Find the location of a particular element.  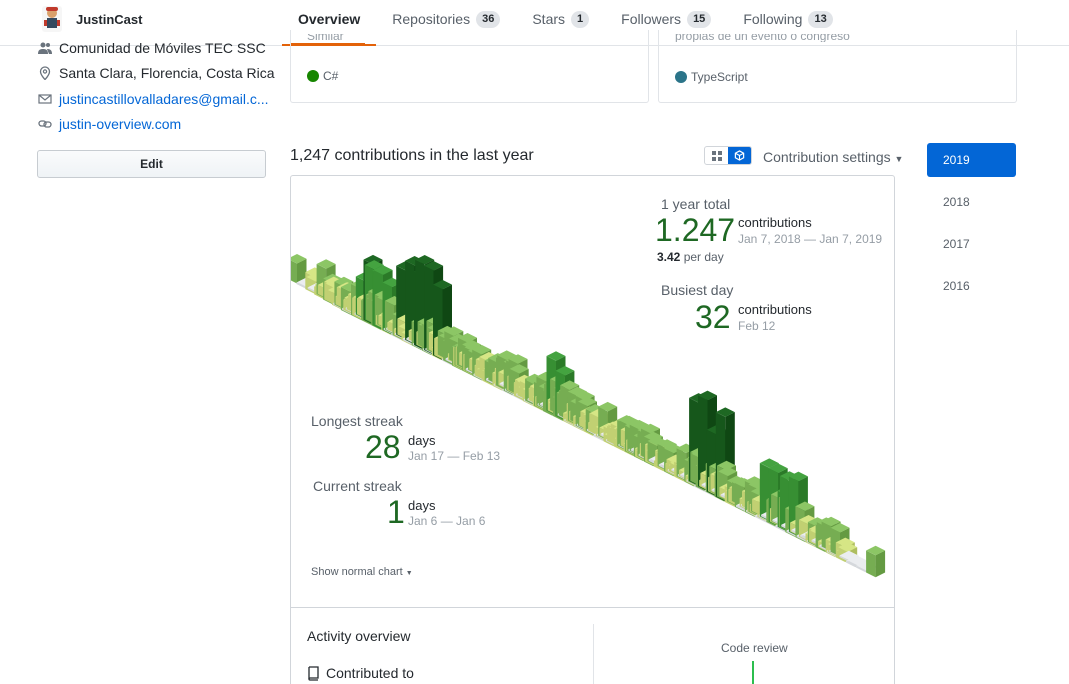

link-icon is located at coordinates (45, 124).